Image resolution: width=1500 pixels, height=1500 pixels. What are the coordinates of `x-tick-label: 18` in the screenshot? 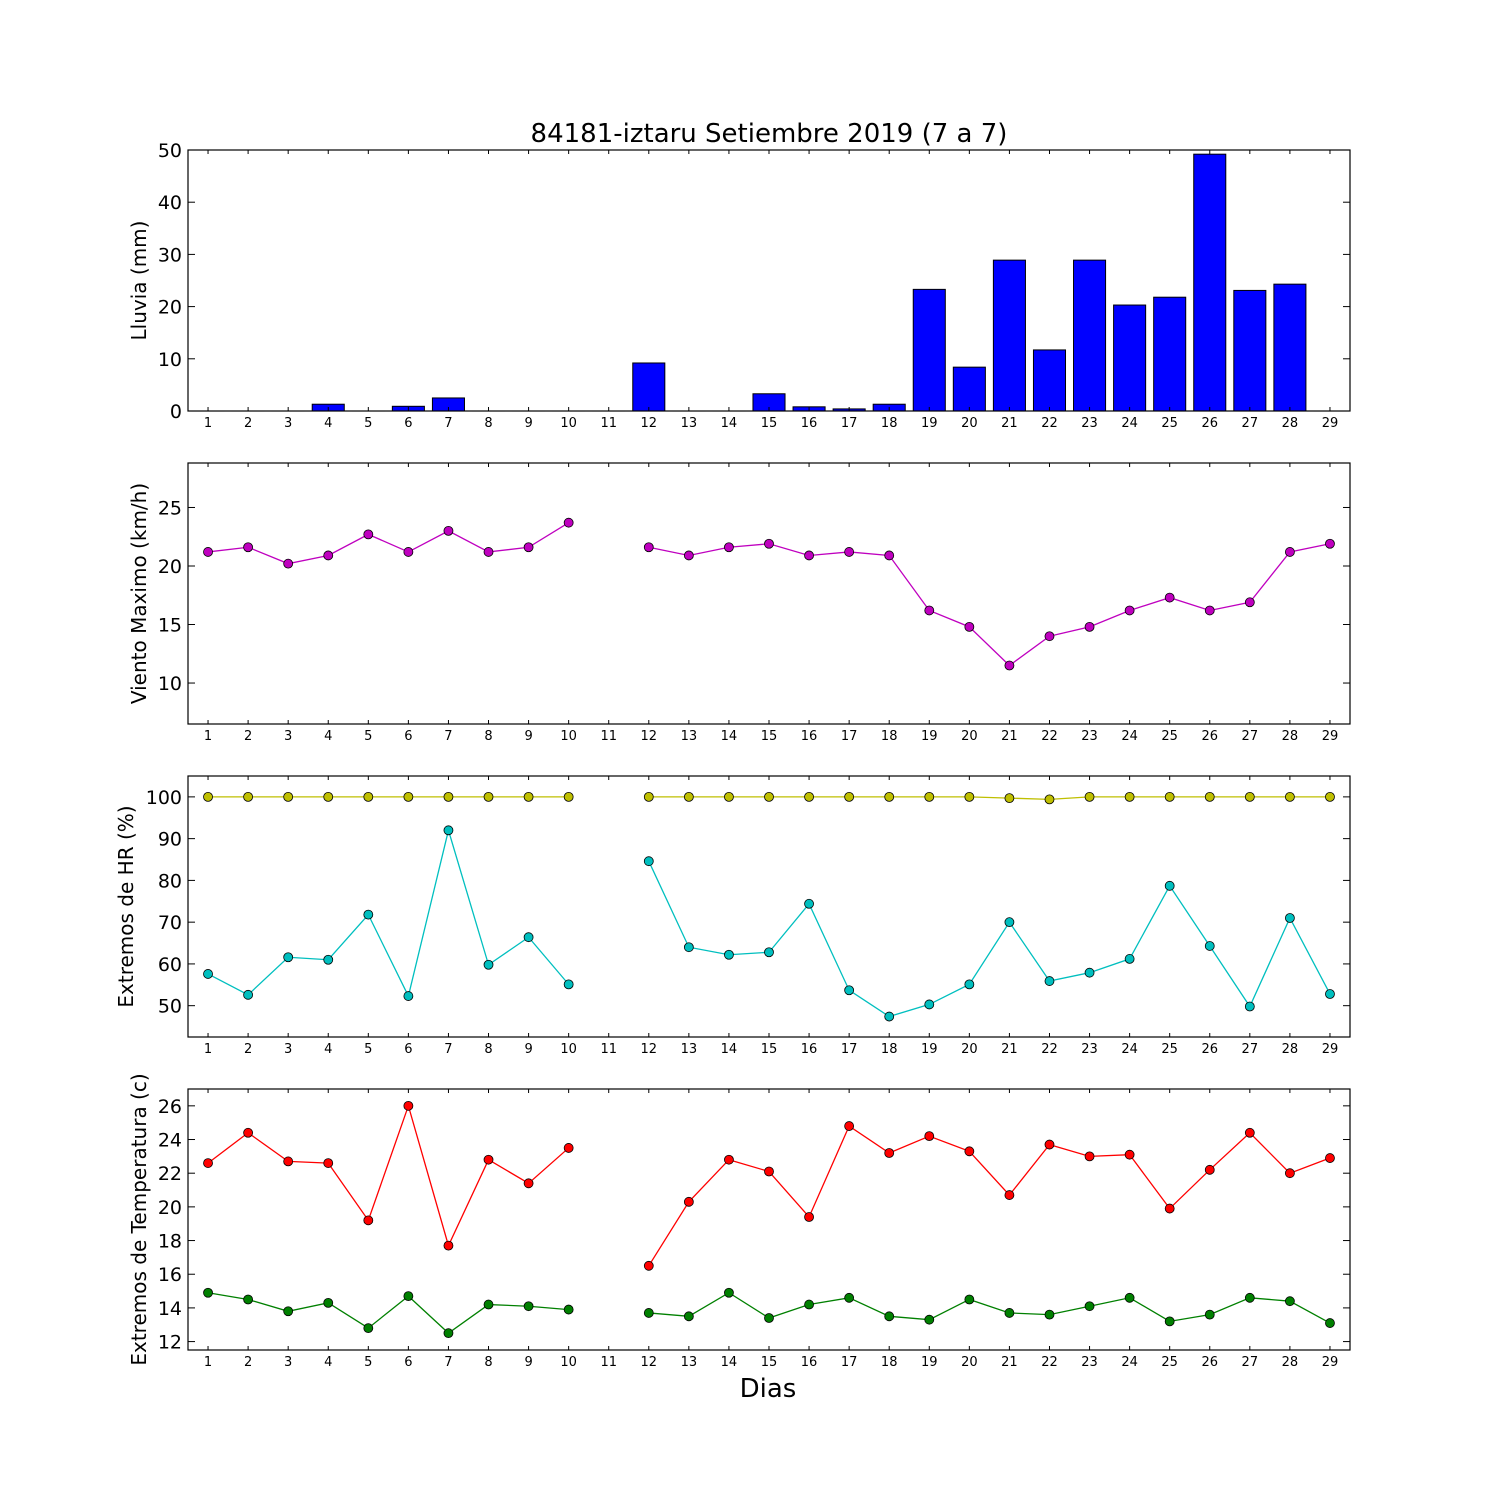 It's located at (889, 1049).